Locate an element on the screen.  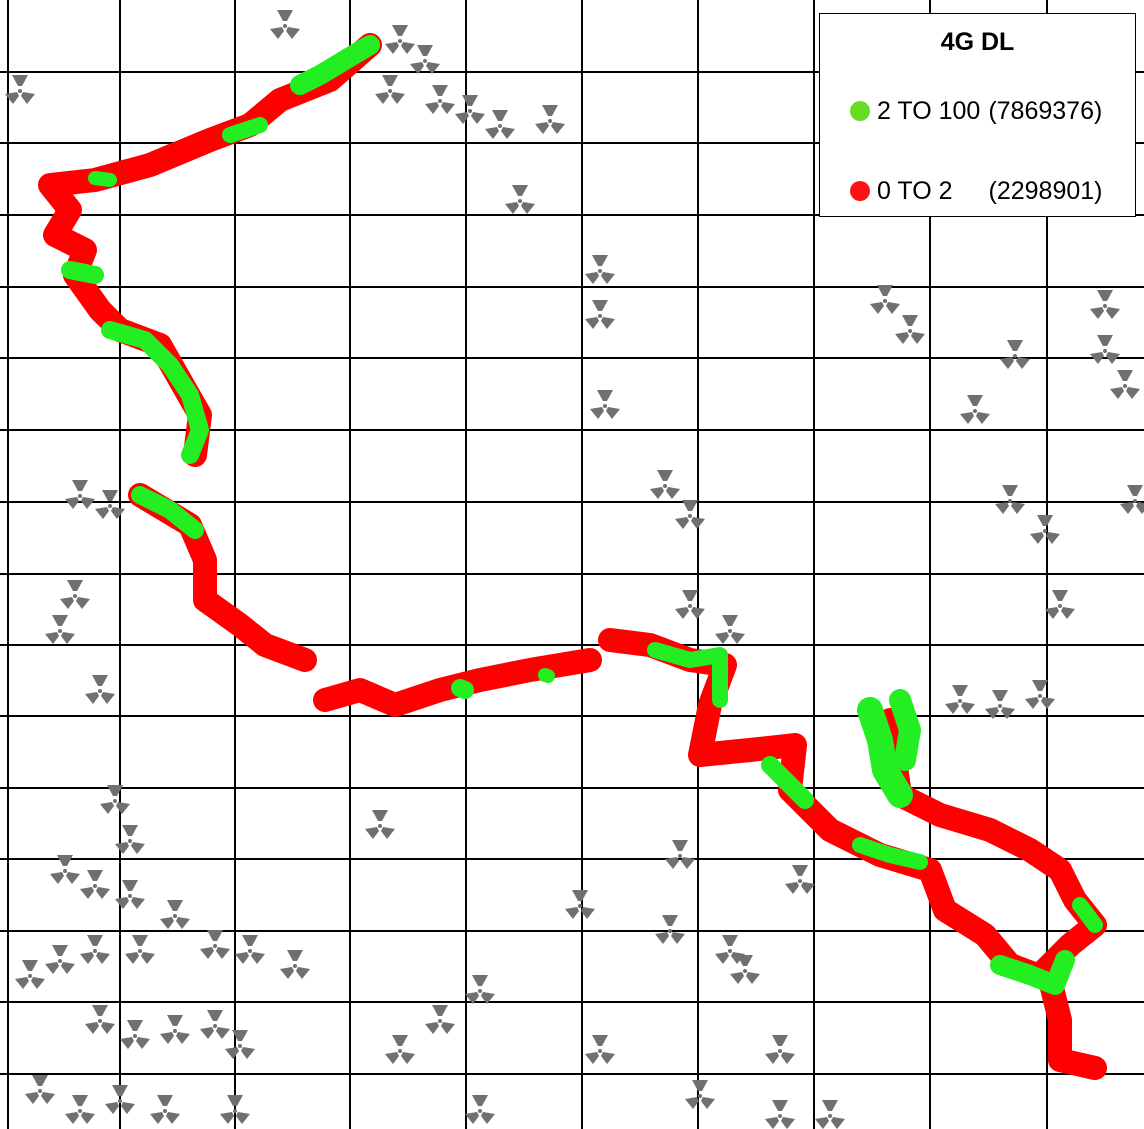
legend-item-count: (7869376) is located at coordinates (1045, 111).